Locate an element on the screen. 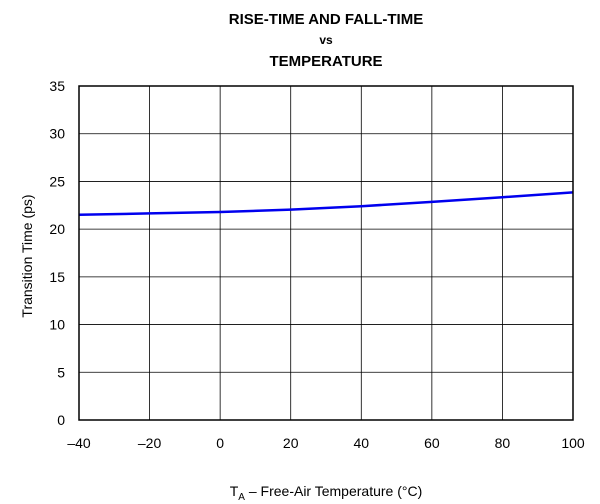 Image resolution: width=600 pixels, height=504 pixels. y-tick-label: 30 is located at coordinates (57, 134).